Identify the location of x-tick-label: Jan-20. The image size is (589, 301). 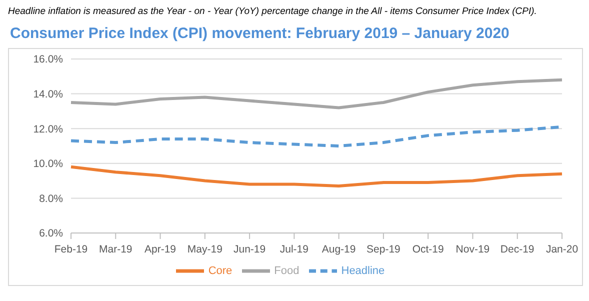
(562, 249).